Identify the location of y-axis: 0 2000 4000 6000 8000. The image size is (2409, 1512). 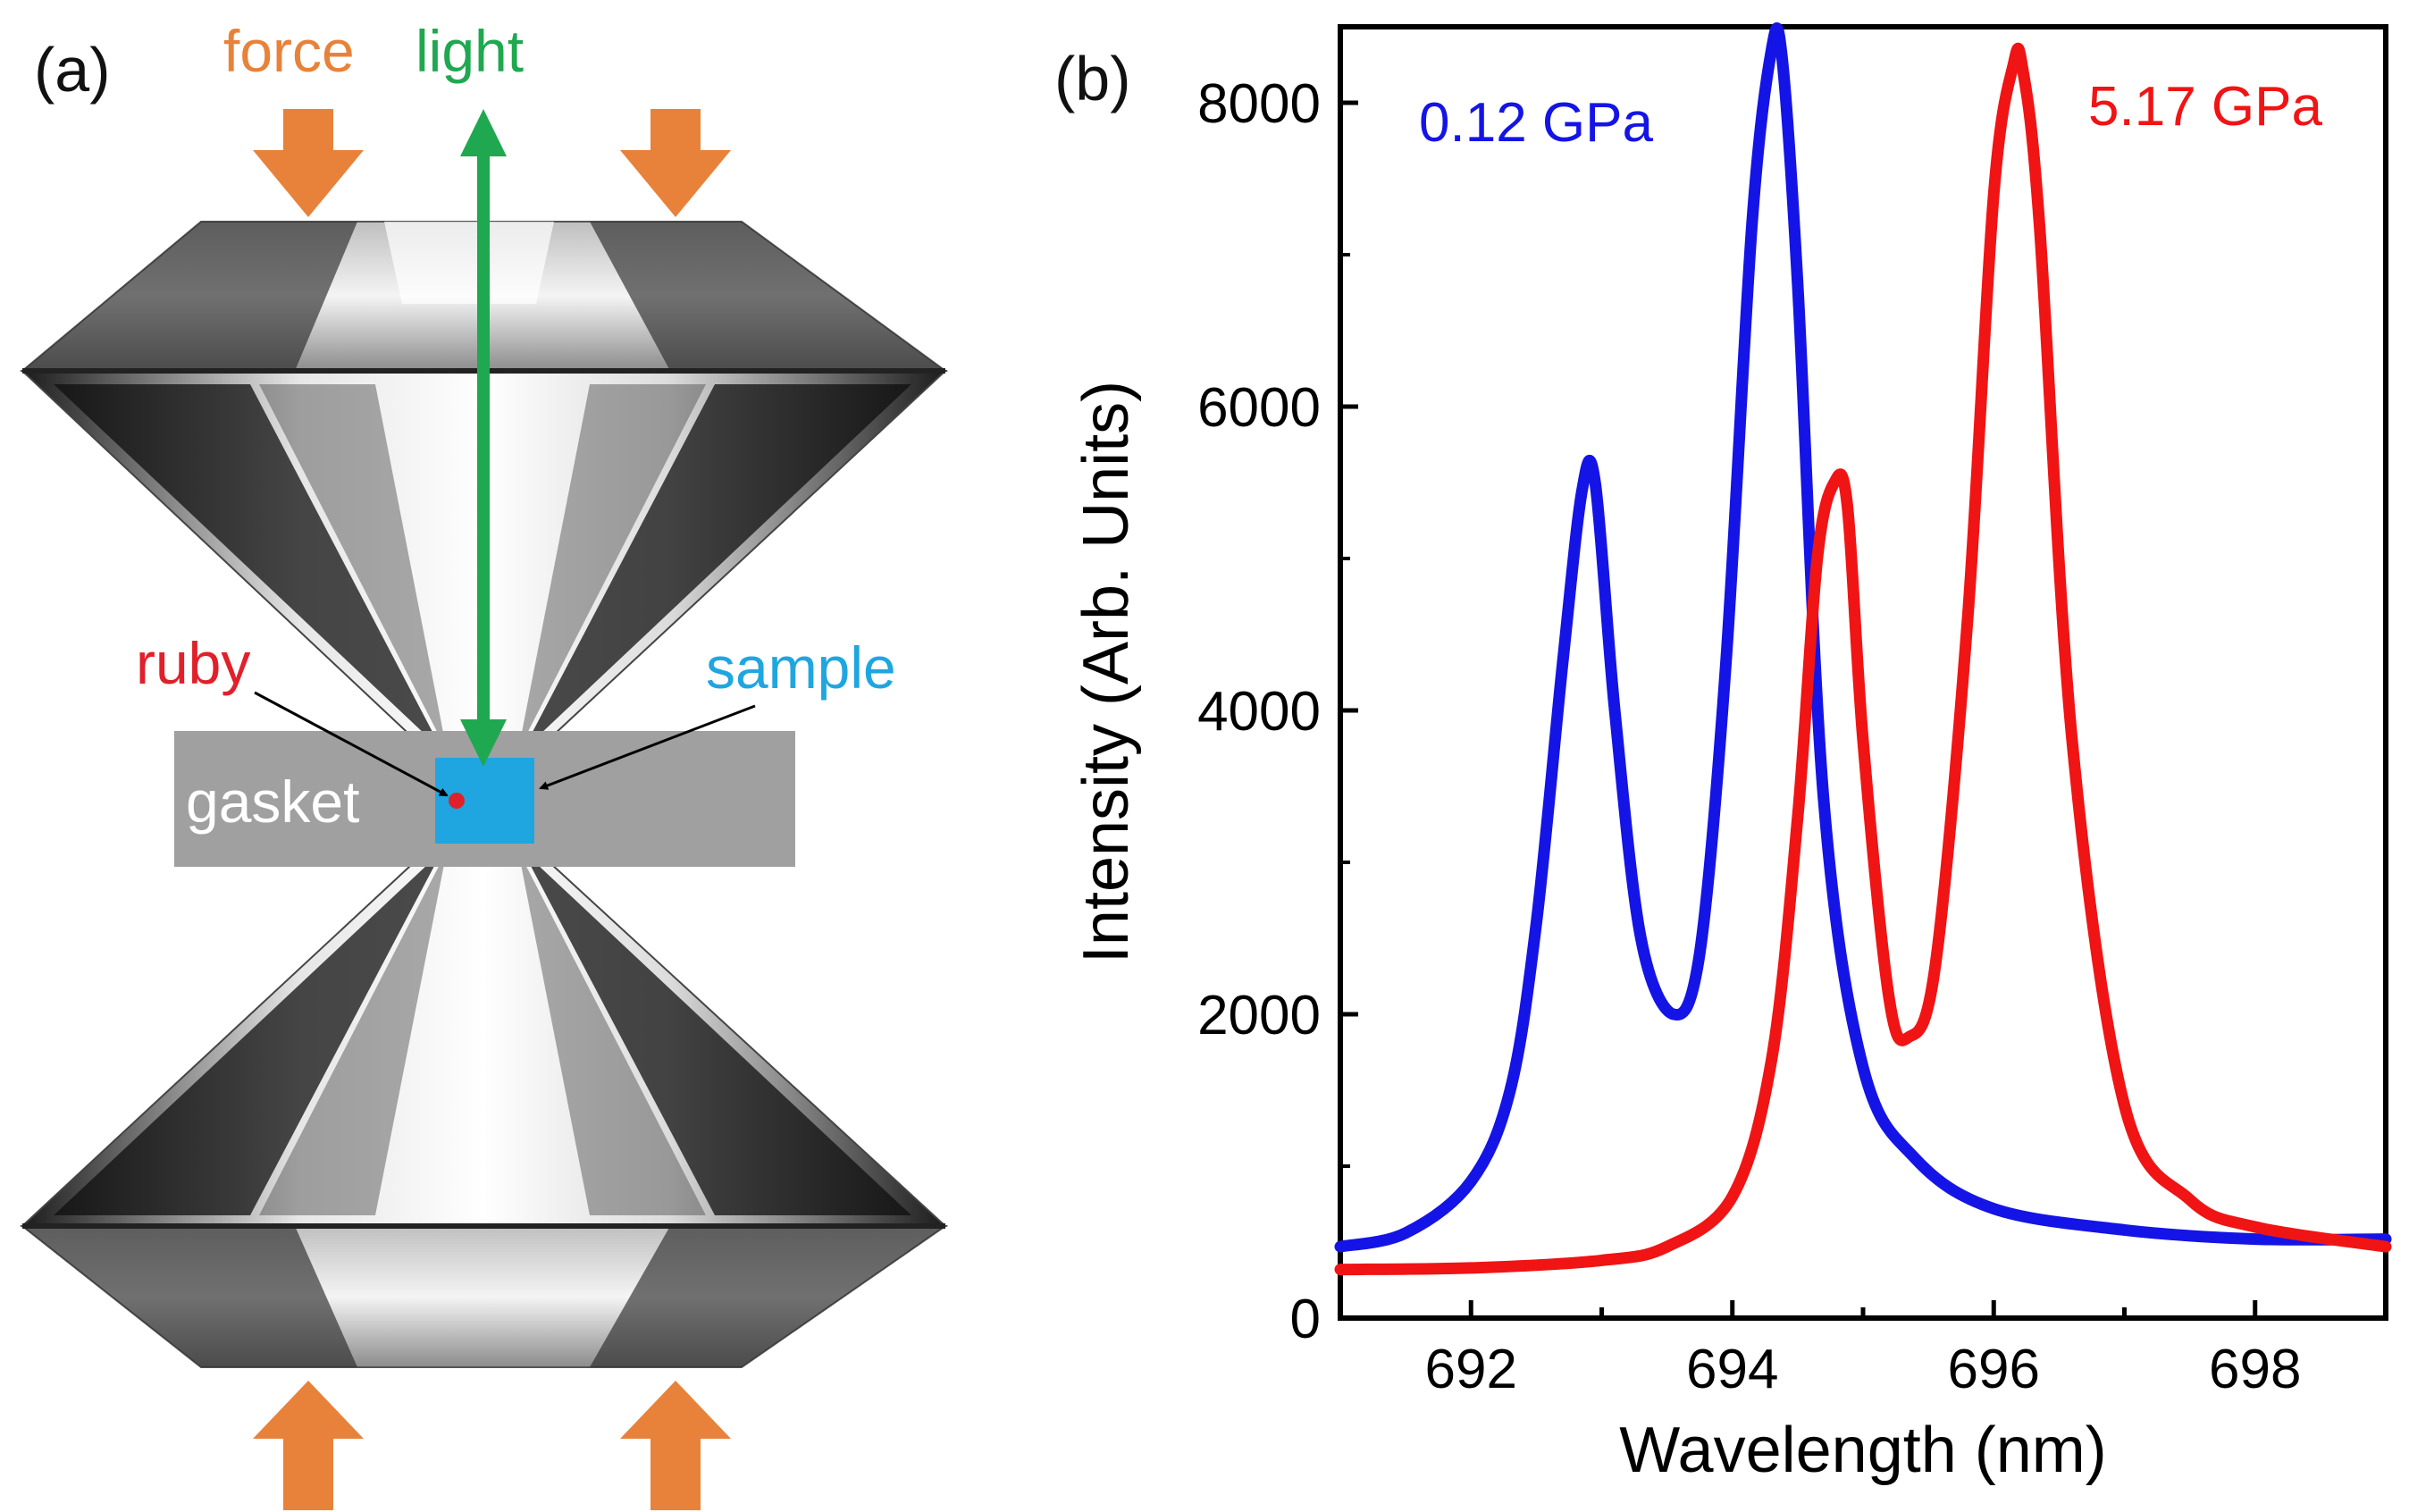
(1277, 711).